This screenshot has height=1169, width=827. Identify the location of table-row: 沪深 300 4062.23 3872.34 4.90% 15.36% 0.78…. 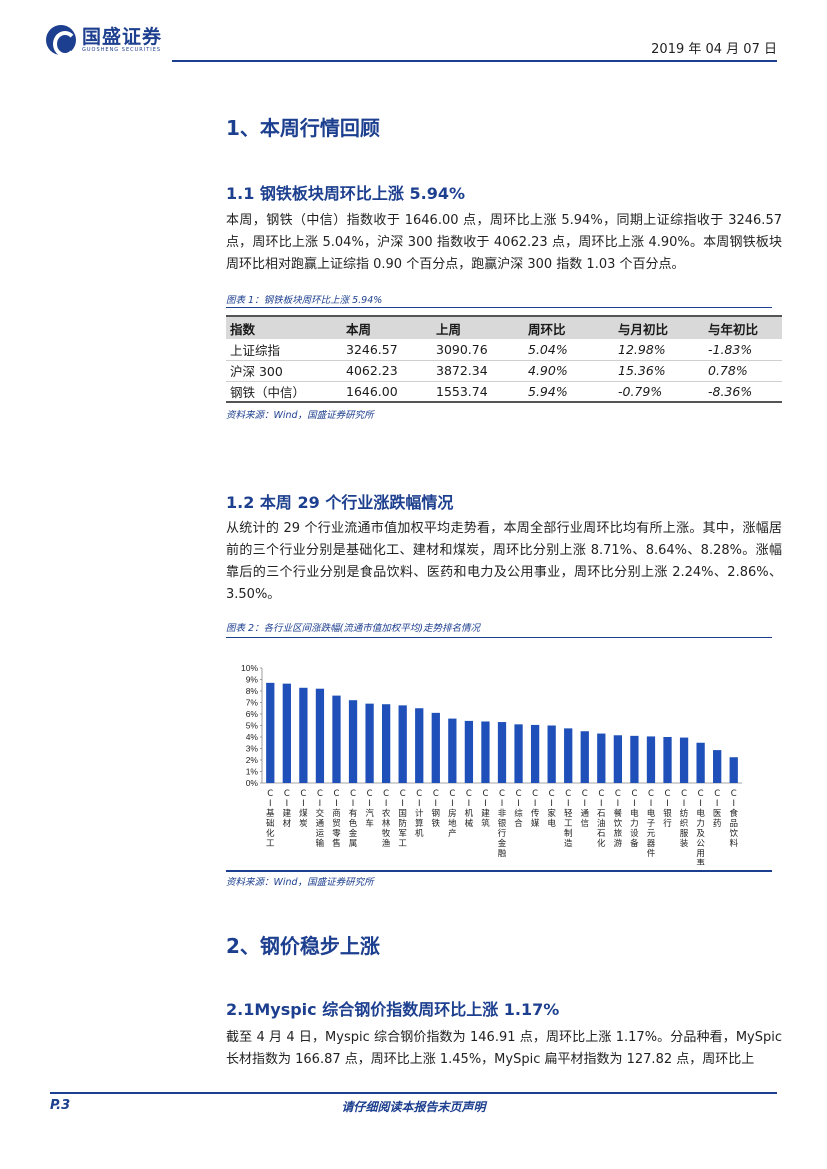
(504, 371).